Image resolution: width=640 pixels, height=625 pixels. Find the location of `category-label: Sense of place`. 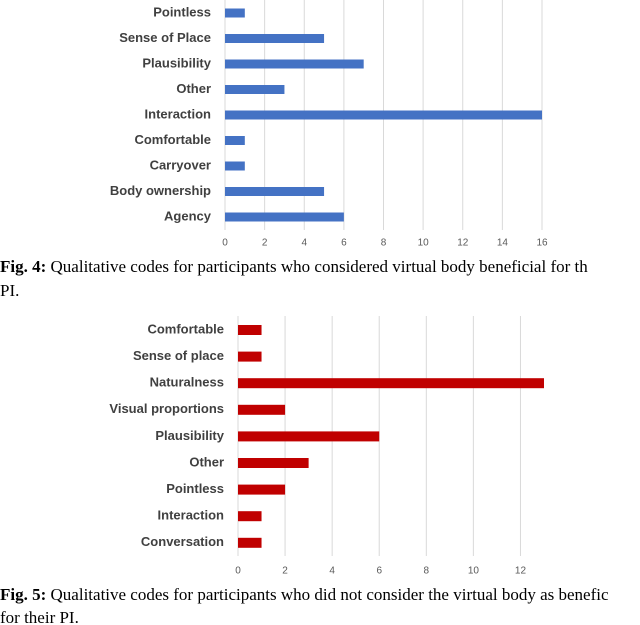

category-label: Sense of place is located at coordinates (178, 355).